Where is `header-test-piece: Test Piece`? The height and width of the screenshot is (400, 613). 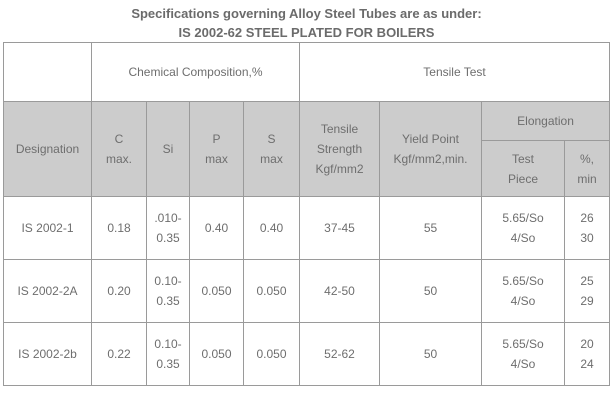
header-test-piece: Test Piece is located at coordinates (523, 168).